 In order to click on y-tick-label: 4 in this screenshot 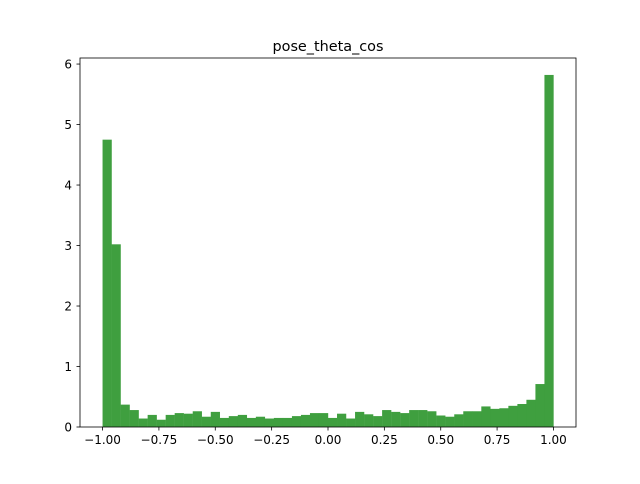, I will do `click(68, 185)`.